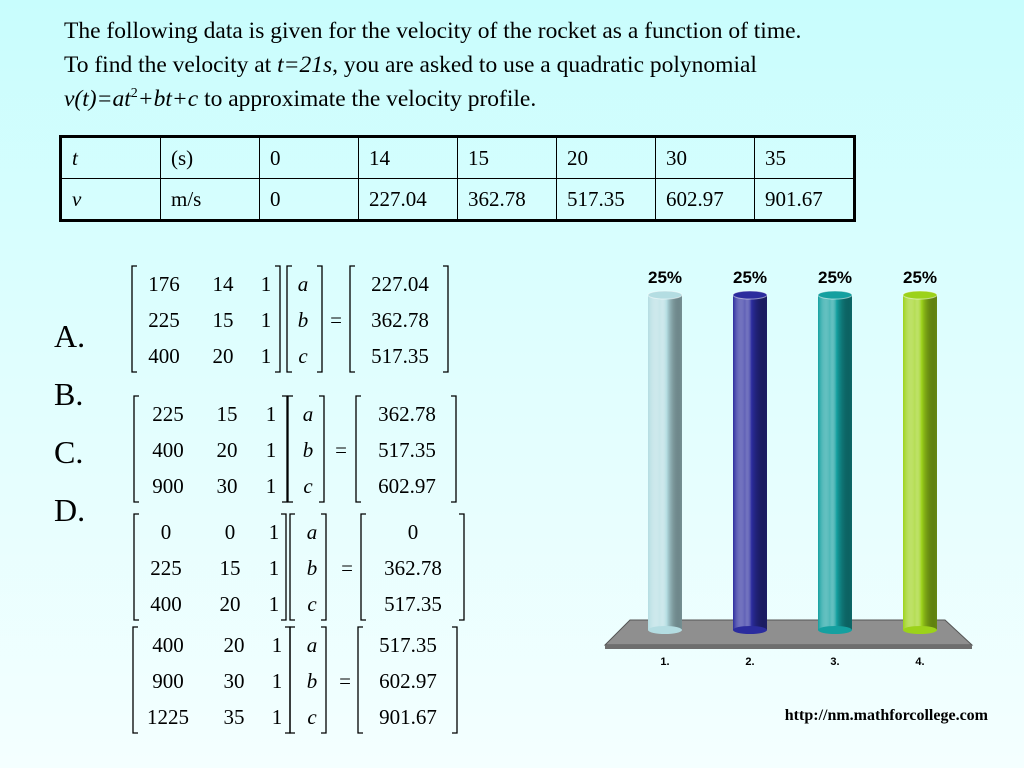 This screenshot has width=1024, height=768. What do you see at coordinates (69, 394) in the screenshot?
I see `option-b-label: B.` at bounding box center [69, 394].